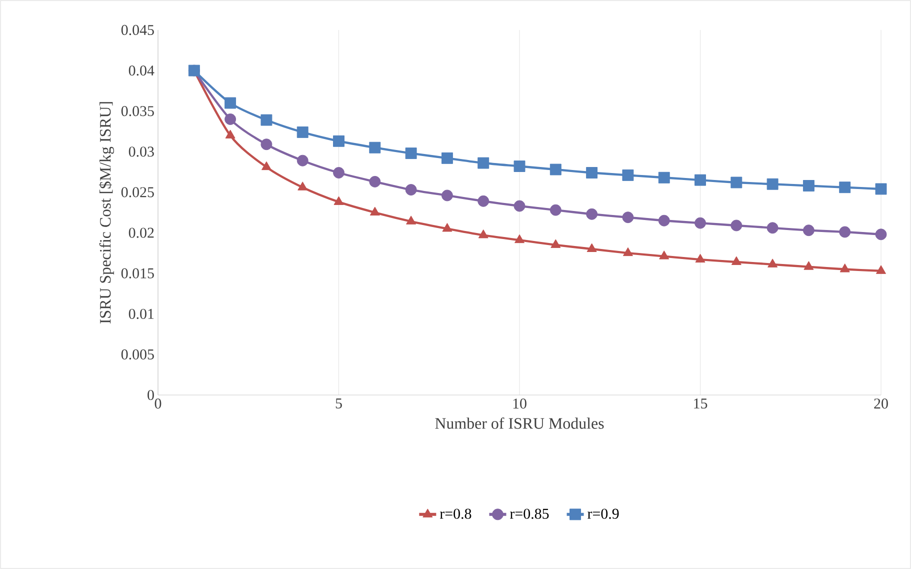 The width and height of the screenshot is (911, 569). Describe the element at coordinates (137, 192) in the screenshot. I see `y-tick-label: 0.025` at that location.